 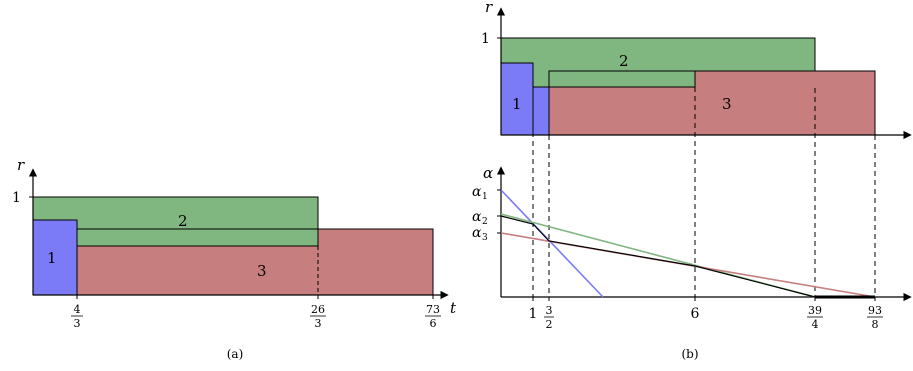 What do you see at coordinates (541, 111) in the screenshot?
I see `region-b-1-step` at bounding box center [541, 111].